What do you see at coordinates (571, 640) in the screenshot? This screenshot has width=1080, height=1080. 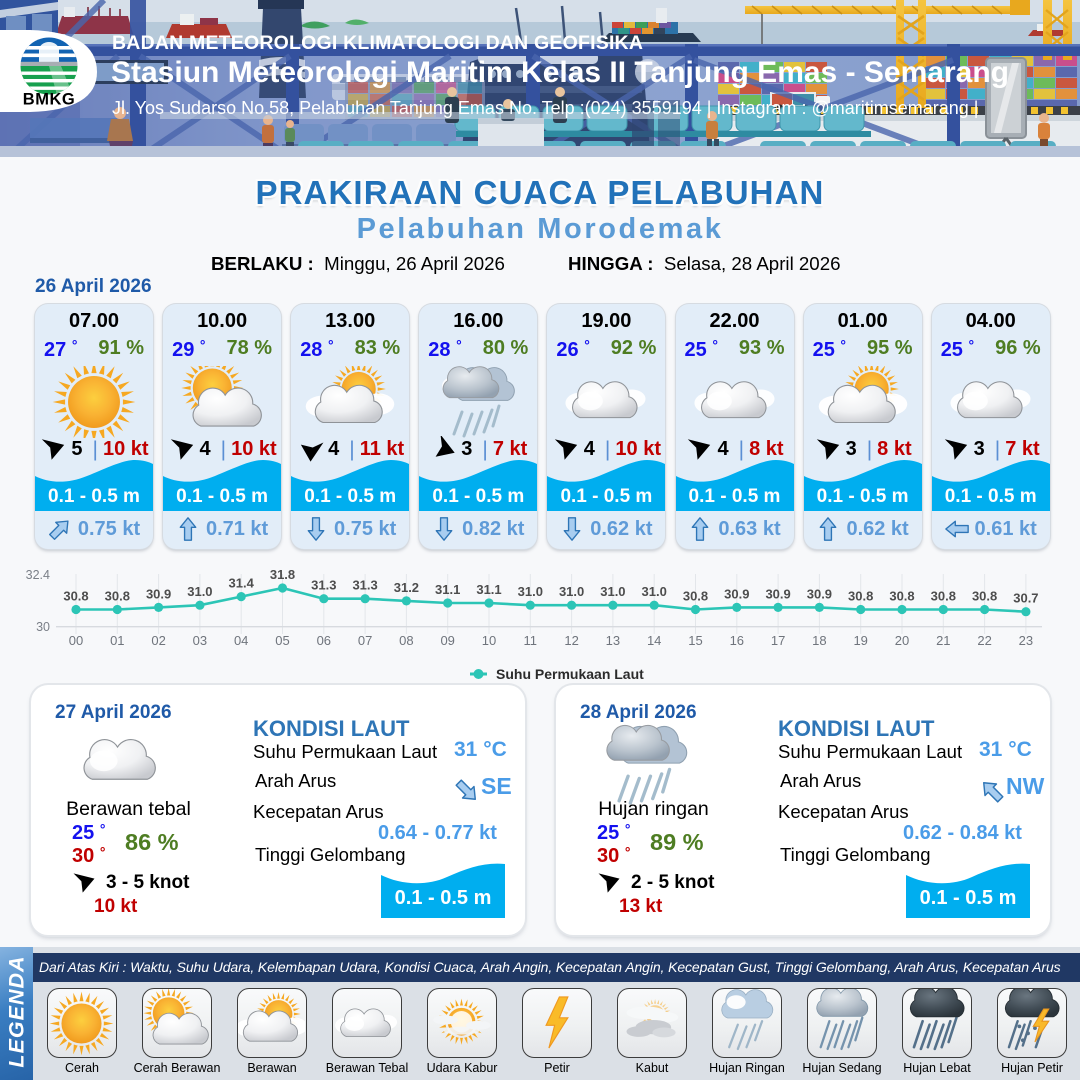 I see `svg-text: 12` at bounding box center [571, 640].